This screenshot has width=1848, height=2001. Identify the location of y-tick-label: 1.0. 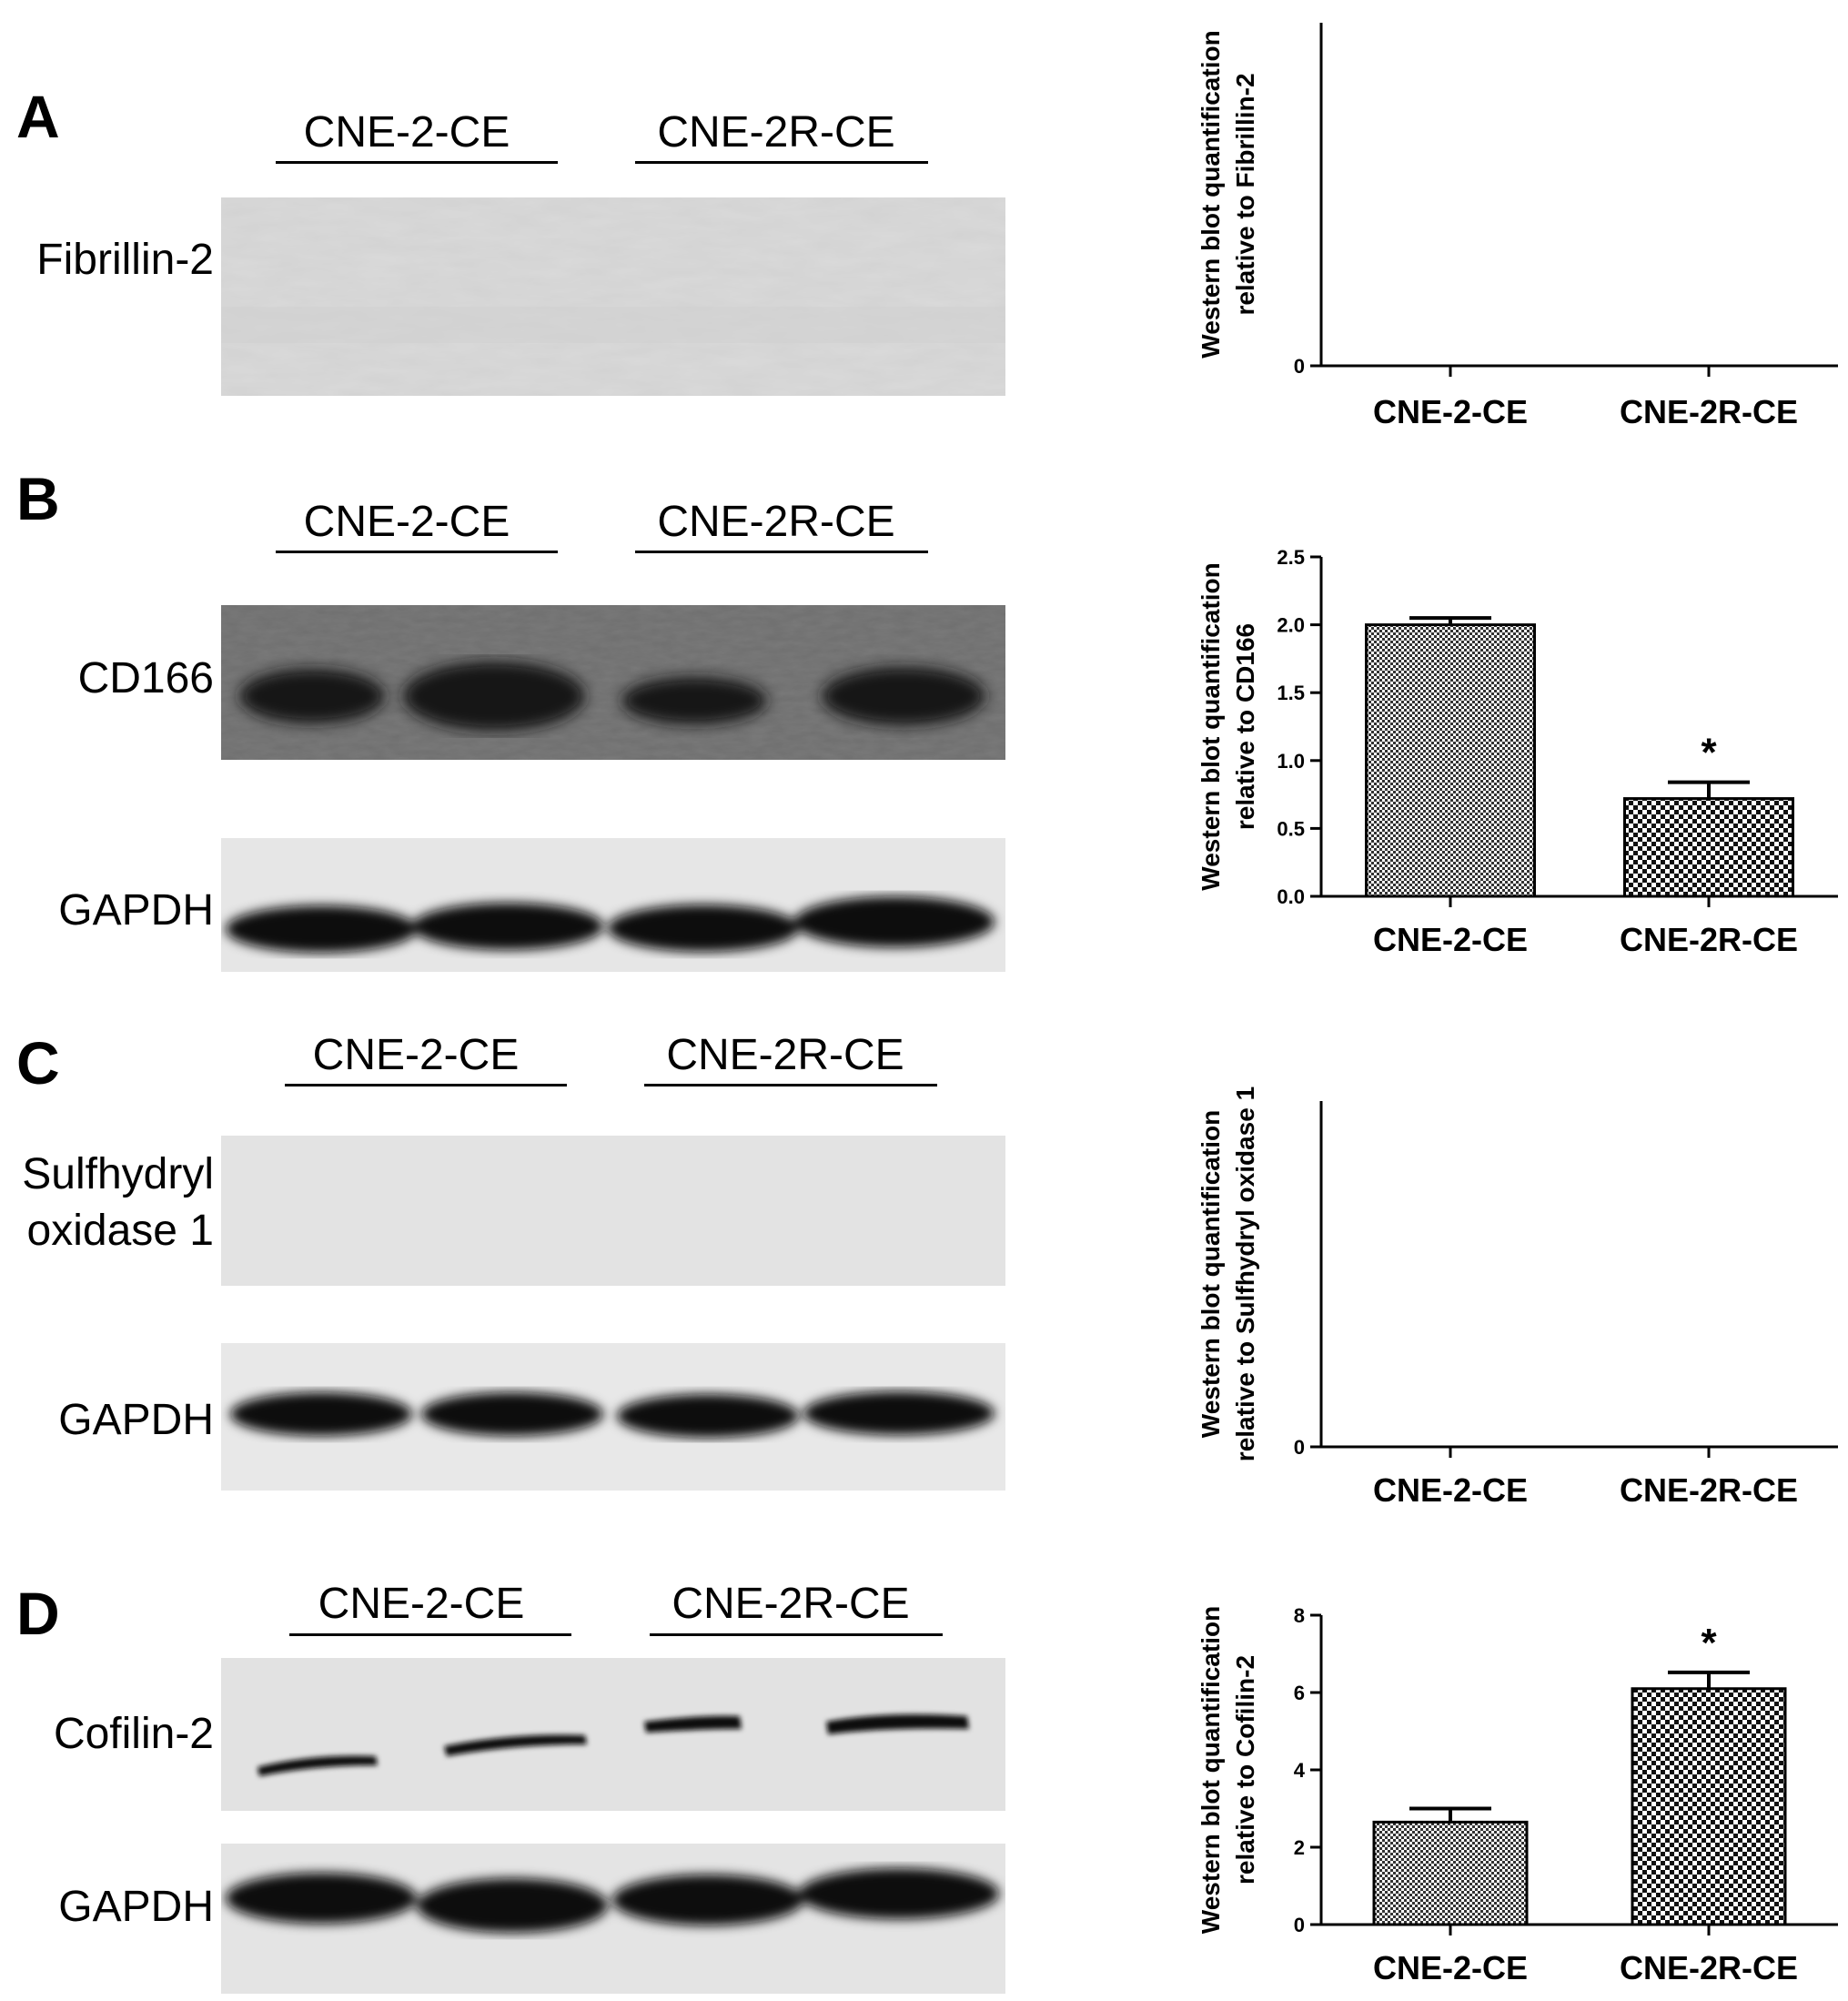
(1291, 761).